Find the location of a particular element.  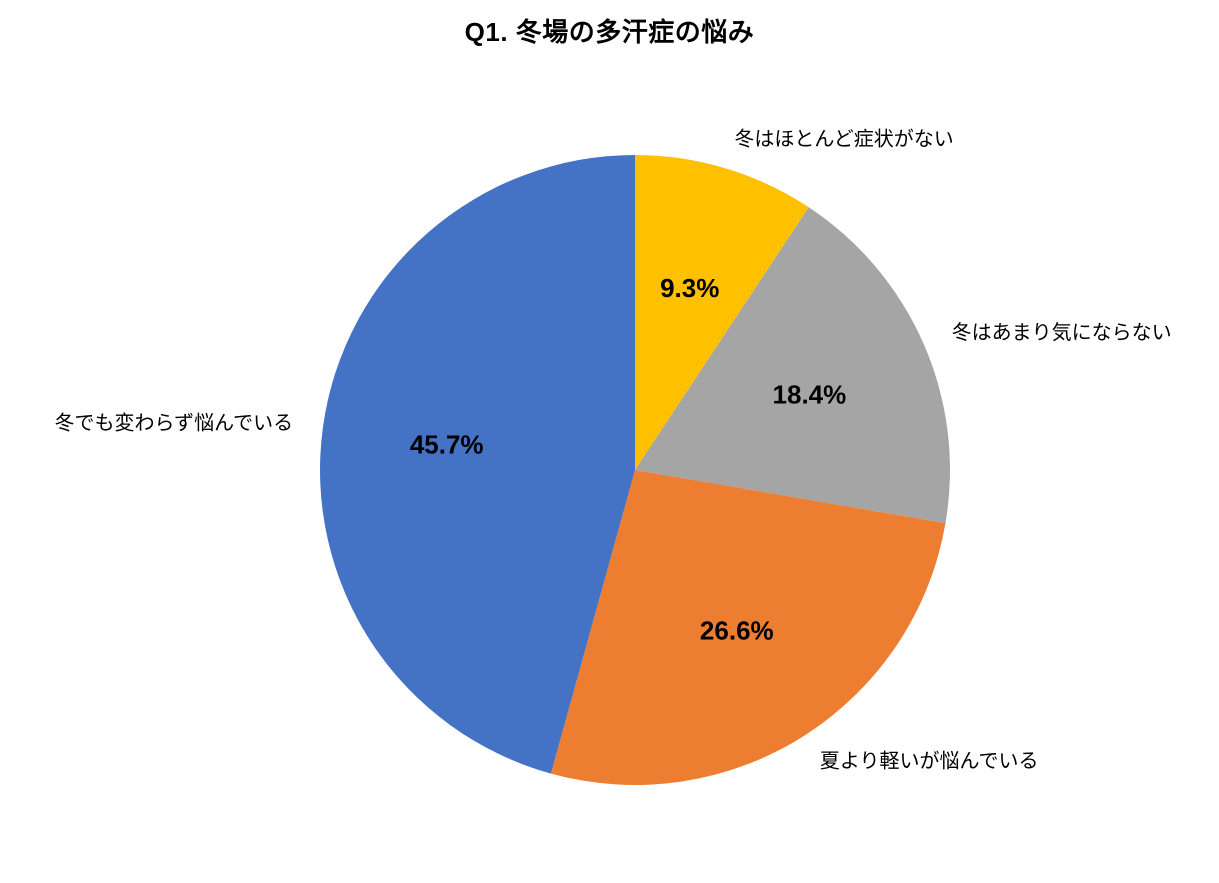

slice-category-label-1: 冬はあまり気にならない is located at coordinates (1062, 332).